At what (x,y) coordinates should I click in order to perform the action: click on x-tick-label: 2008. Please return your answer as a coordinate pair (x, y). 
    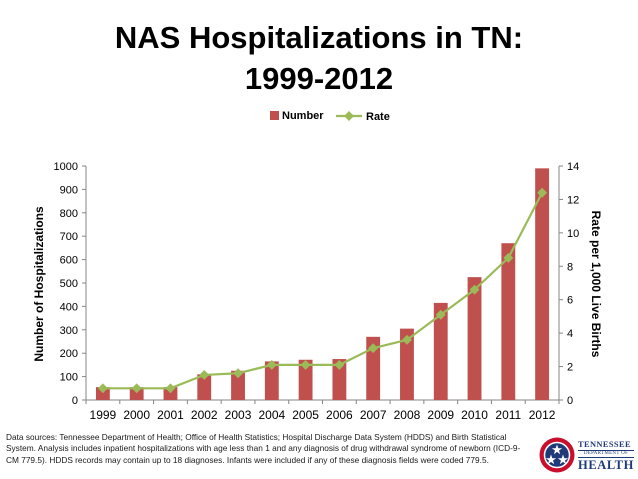
    Looking at the image, I should click on (407, 415).